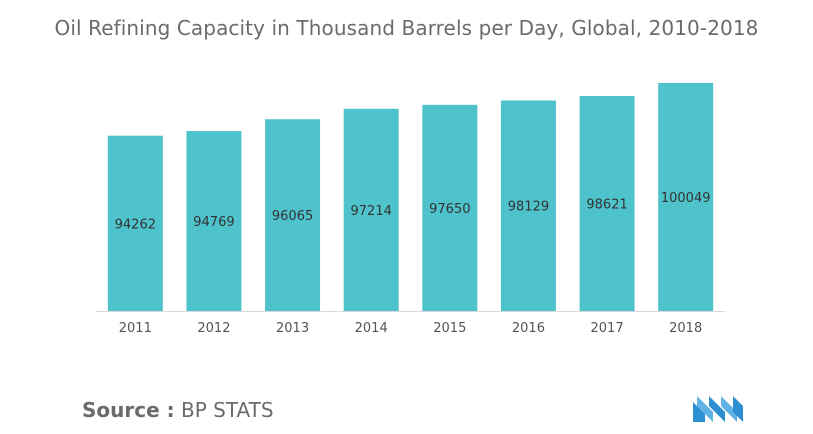  I want to click on bar-2017, so click(607, 203).